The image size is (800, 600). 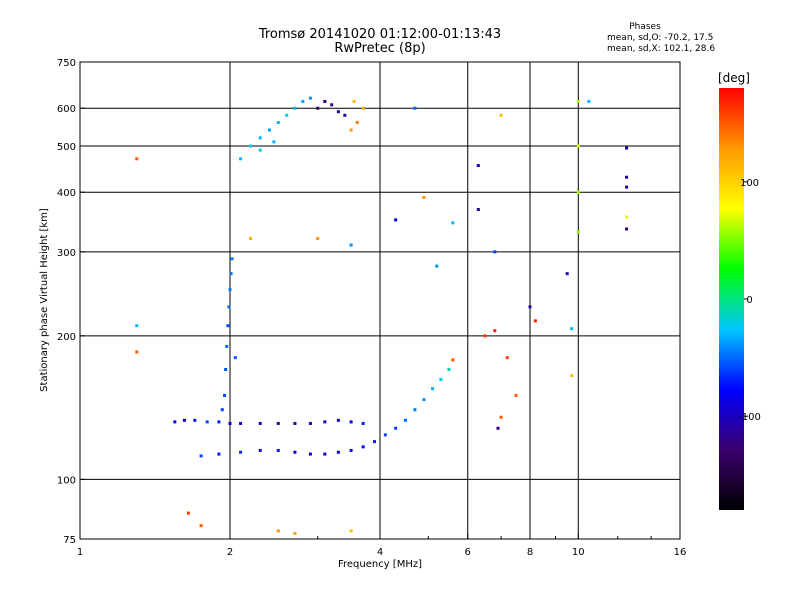 What do you see at coordinates (749, 417) in the screenshot?
I see `colorbar-tick-label: -100` at bounding box center [749, 417].